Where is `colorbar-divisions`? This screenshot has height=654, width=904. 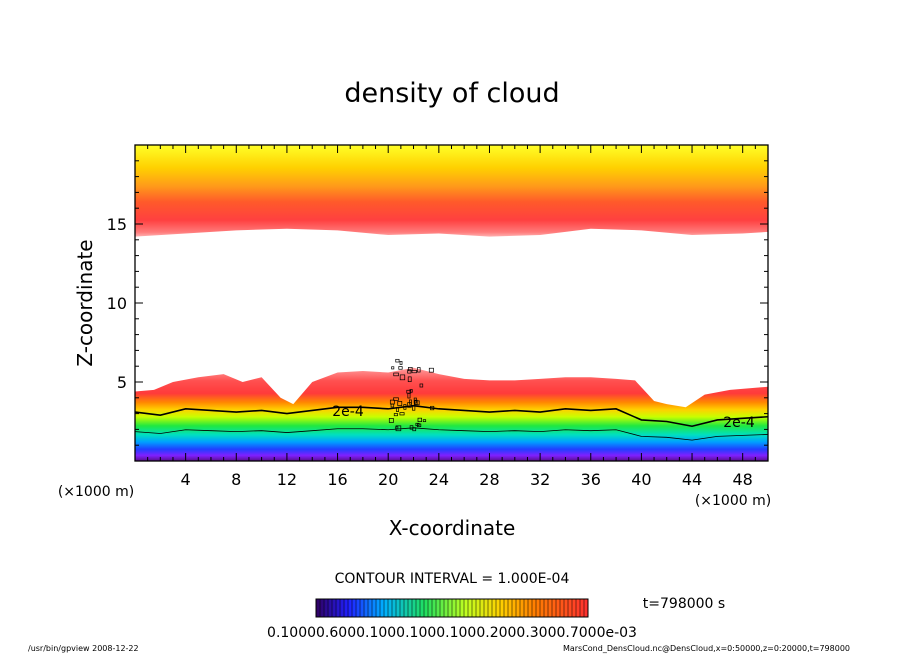
colorbar-divisions is located at coordinates (452, 608).